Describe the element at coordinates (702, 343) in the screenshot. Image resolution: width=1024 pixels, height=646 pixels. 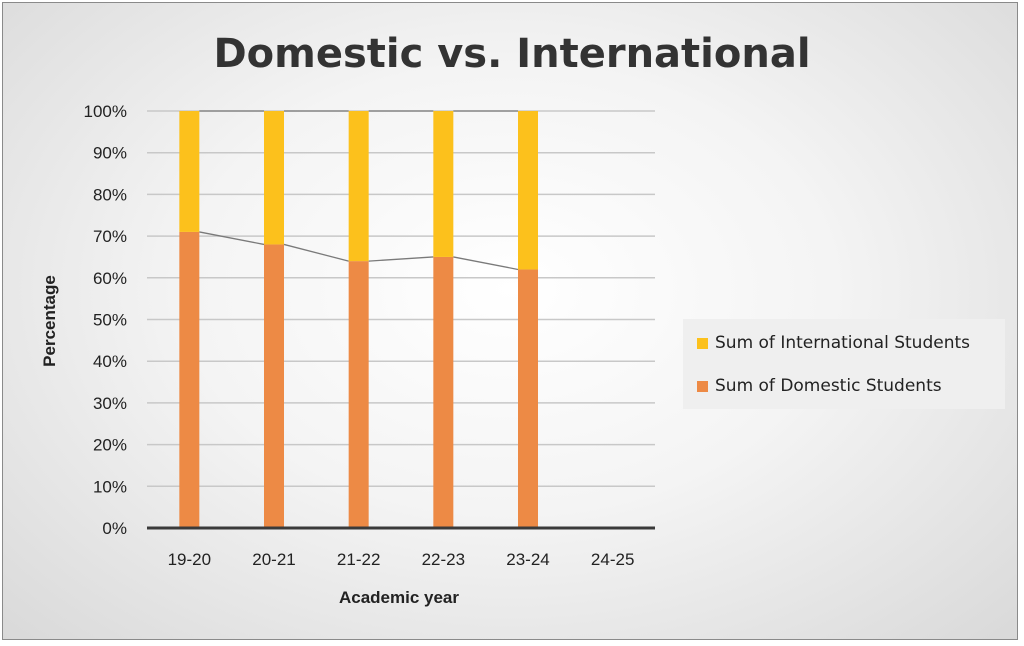
I see `legend-swatch-international` at that location.